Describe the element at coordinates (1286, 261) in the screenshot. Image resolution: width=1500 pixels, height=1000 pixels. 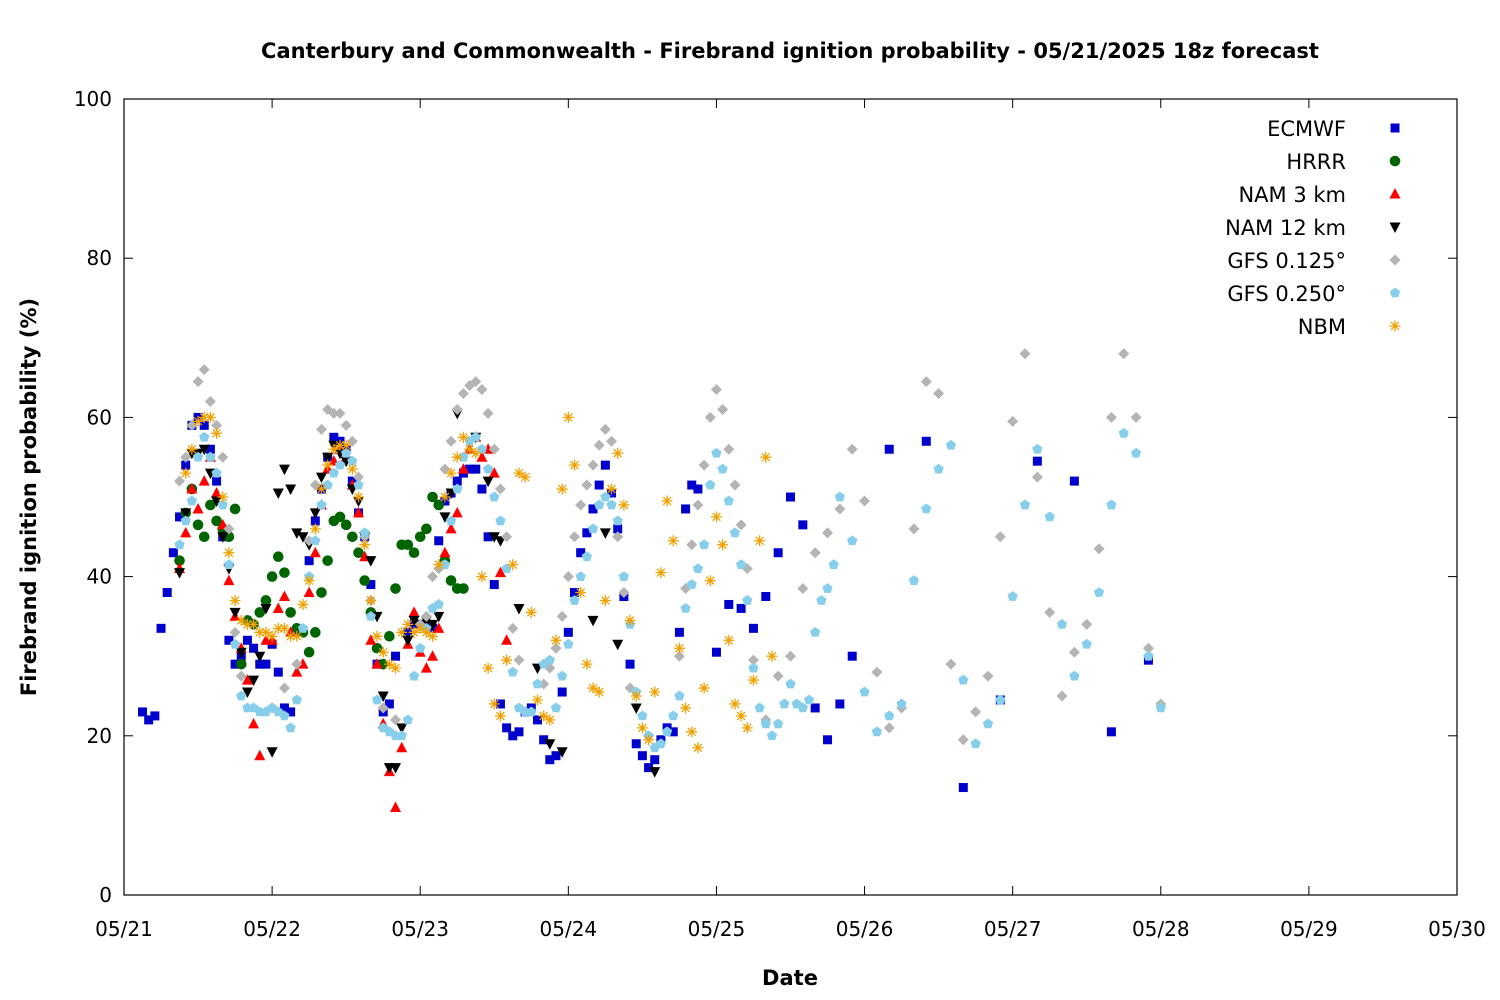
I see `legend-label-gfs-0-125: GFS 0.125°` at that location.